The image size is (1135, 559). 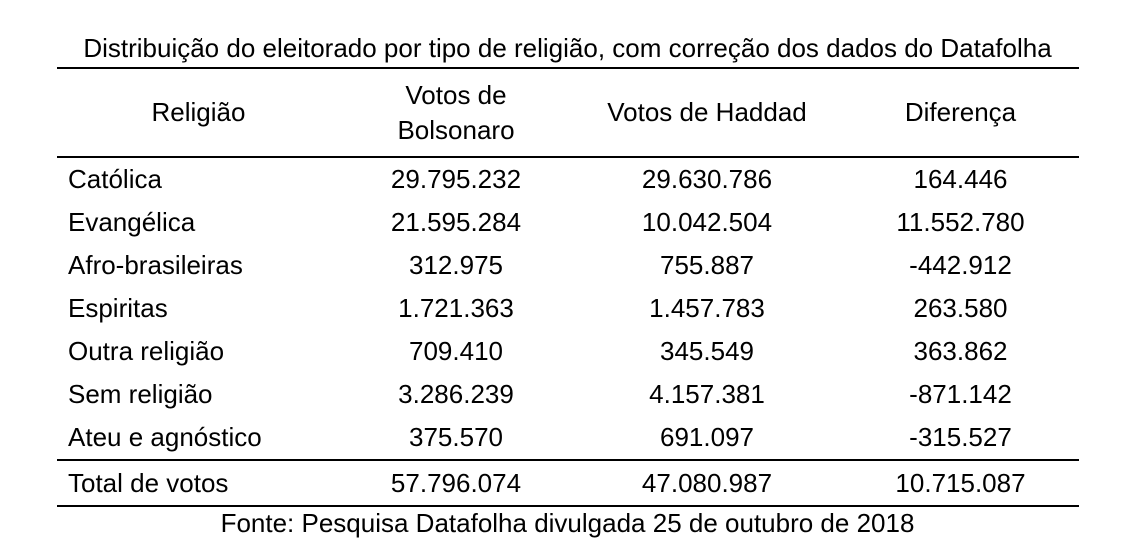 I want to click on cell-bolsonaro: 709.410, so click(x=456, y=351).